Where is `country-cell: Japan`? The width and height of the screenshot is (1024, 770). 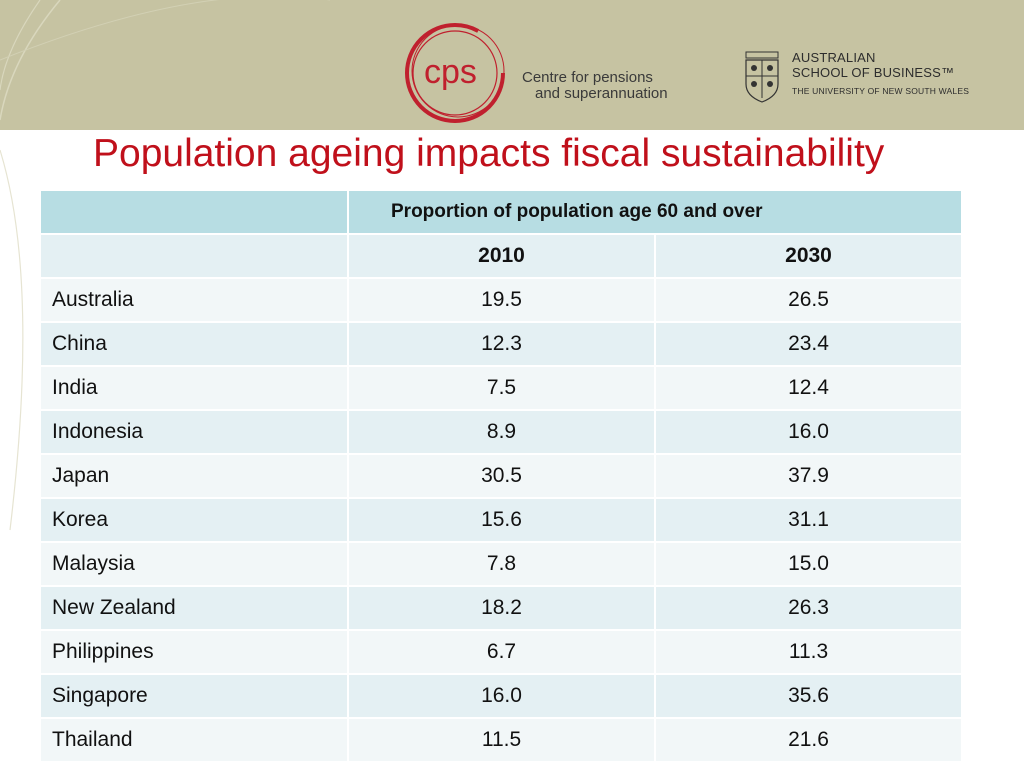 country-cell: Japan is located at coordinates (195, 476).